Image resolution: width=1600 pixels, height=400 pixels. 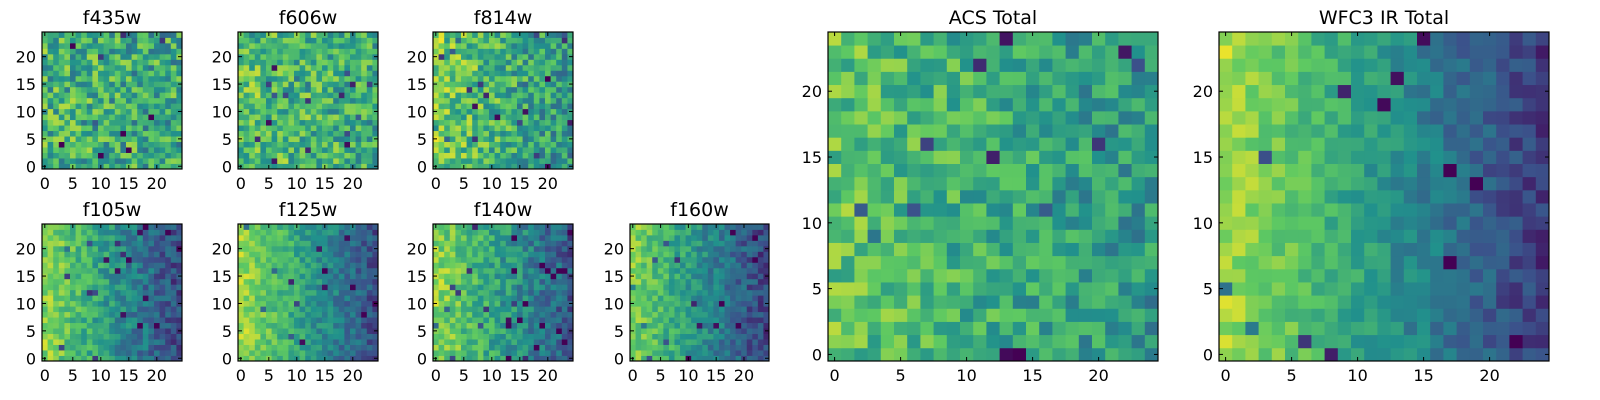 I want to click on y-tick-label: 0, so click(x=227, y=166).